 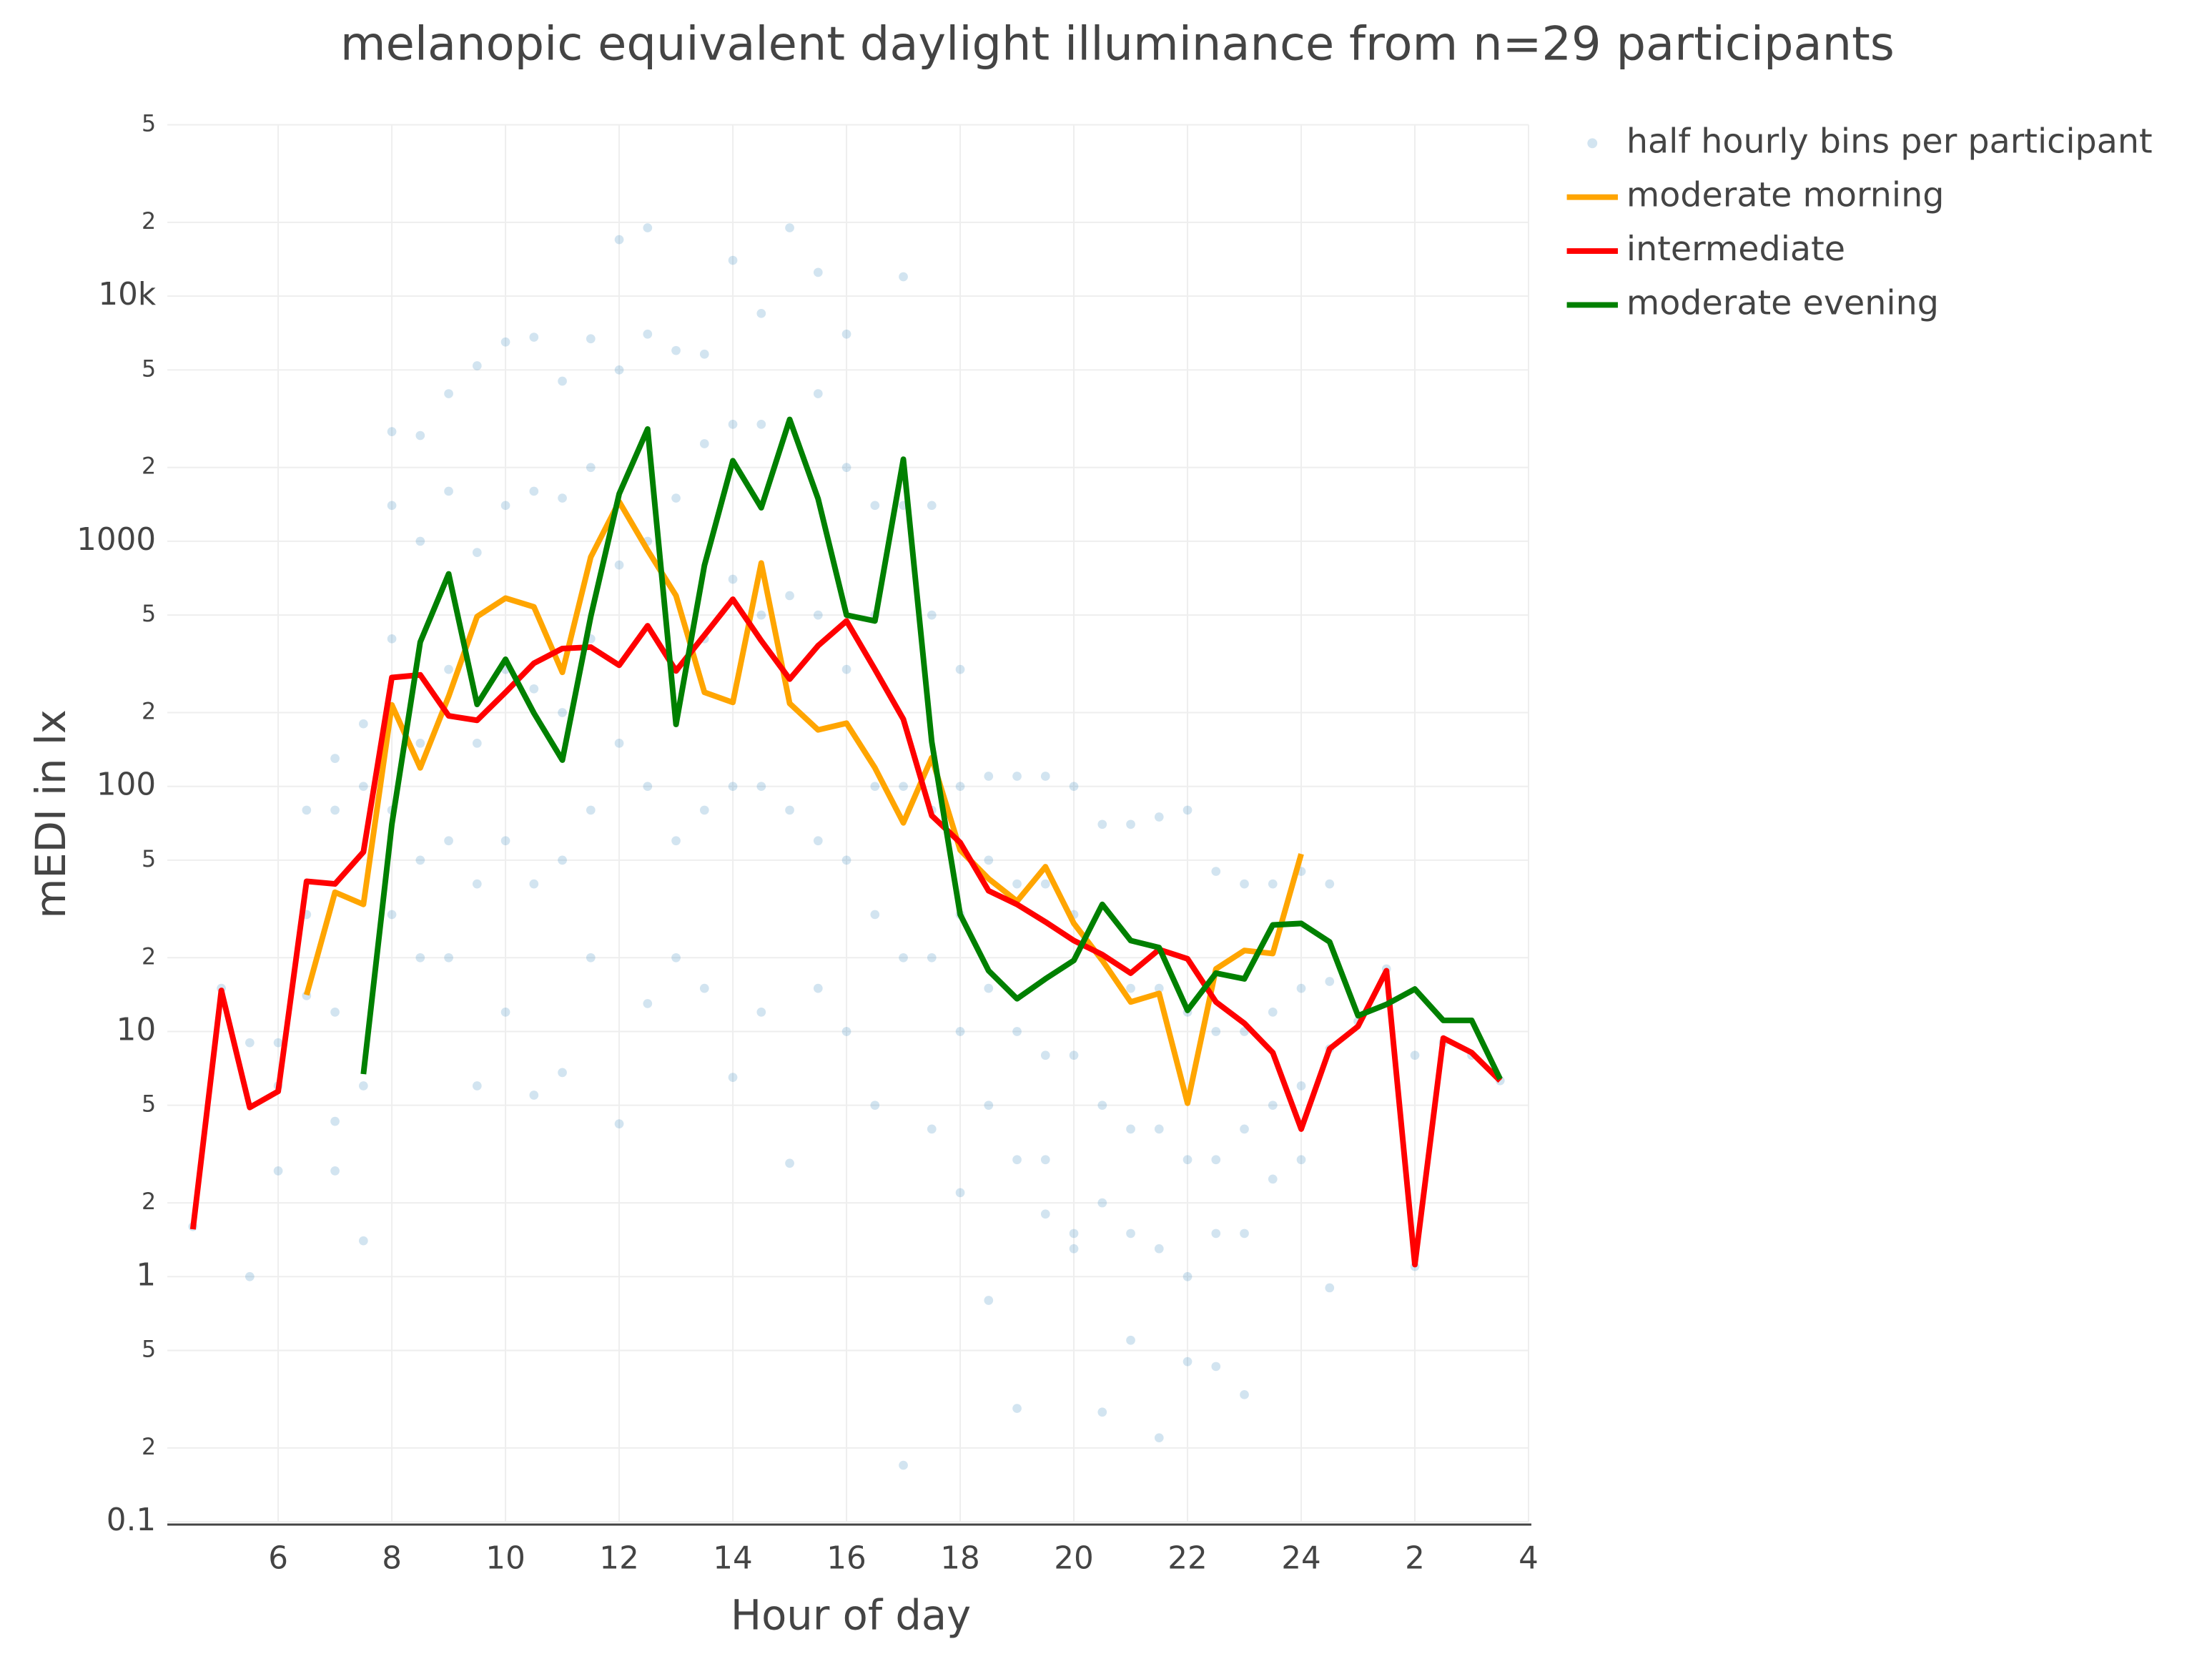 I want to click on x-tick-label: 6, so click(x=278, y=1559).